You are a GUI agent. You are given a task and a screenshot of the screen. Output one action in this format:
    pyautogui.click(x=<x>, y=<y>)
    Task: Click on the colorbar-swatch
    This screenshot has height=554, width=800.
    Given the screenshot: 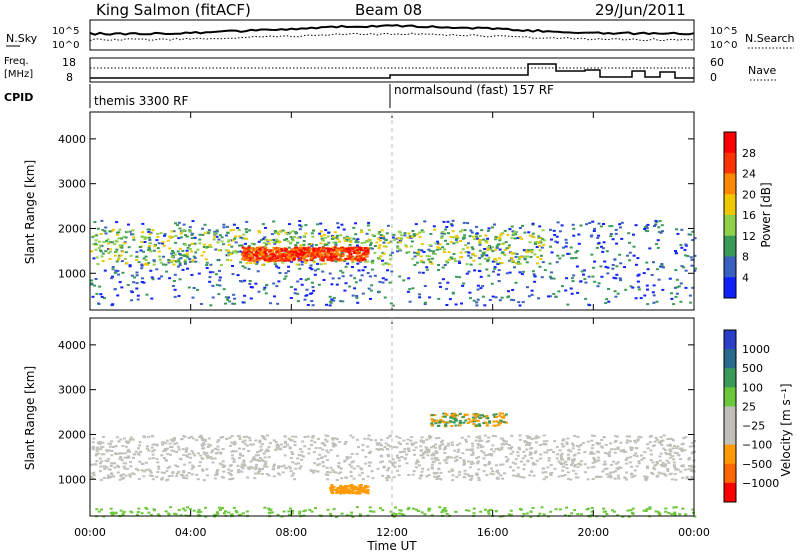 What is the action you would take?
    pyautogui.click(x=730, y=267)
    